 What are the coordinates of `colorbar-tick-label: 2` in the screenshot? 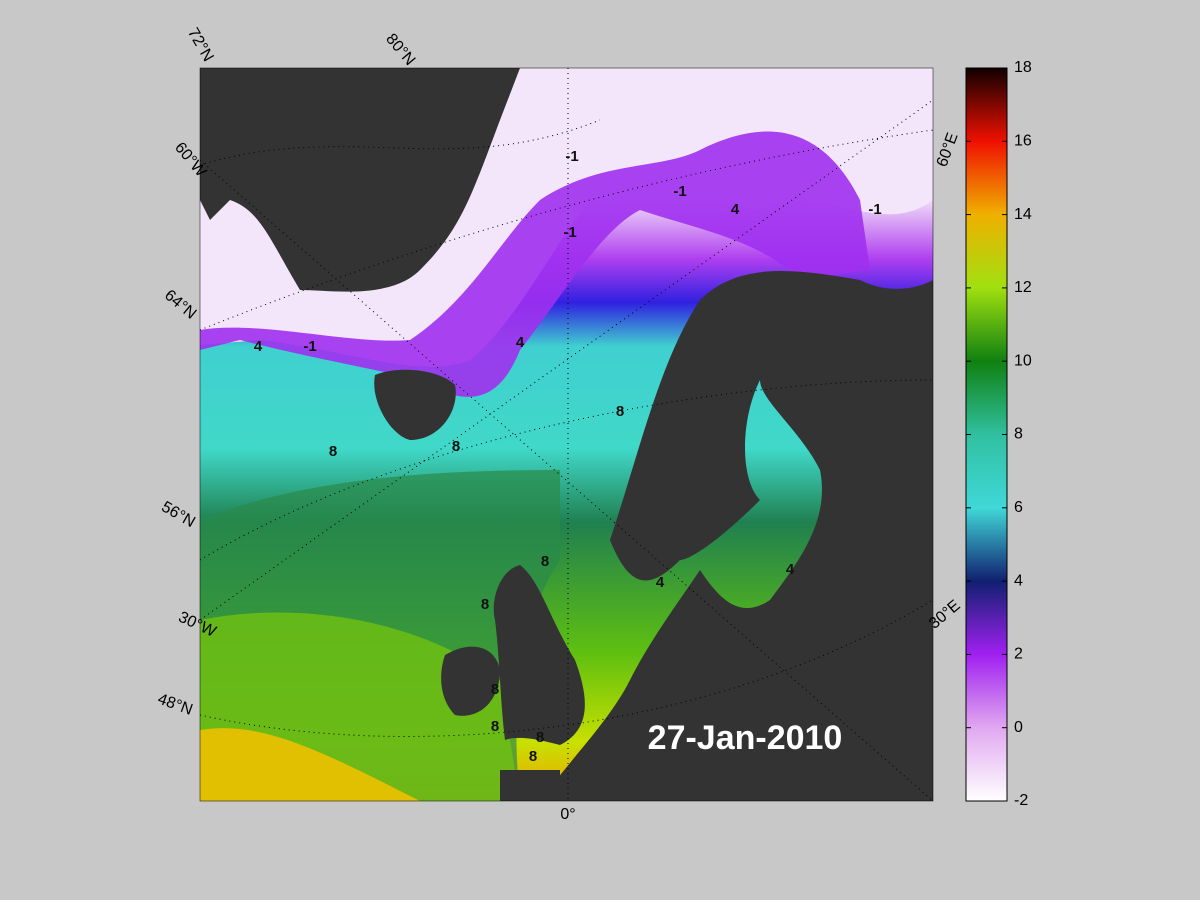 It's located at (1018, 654).